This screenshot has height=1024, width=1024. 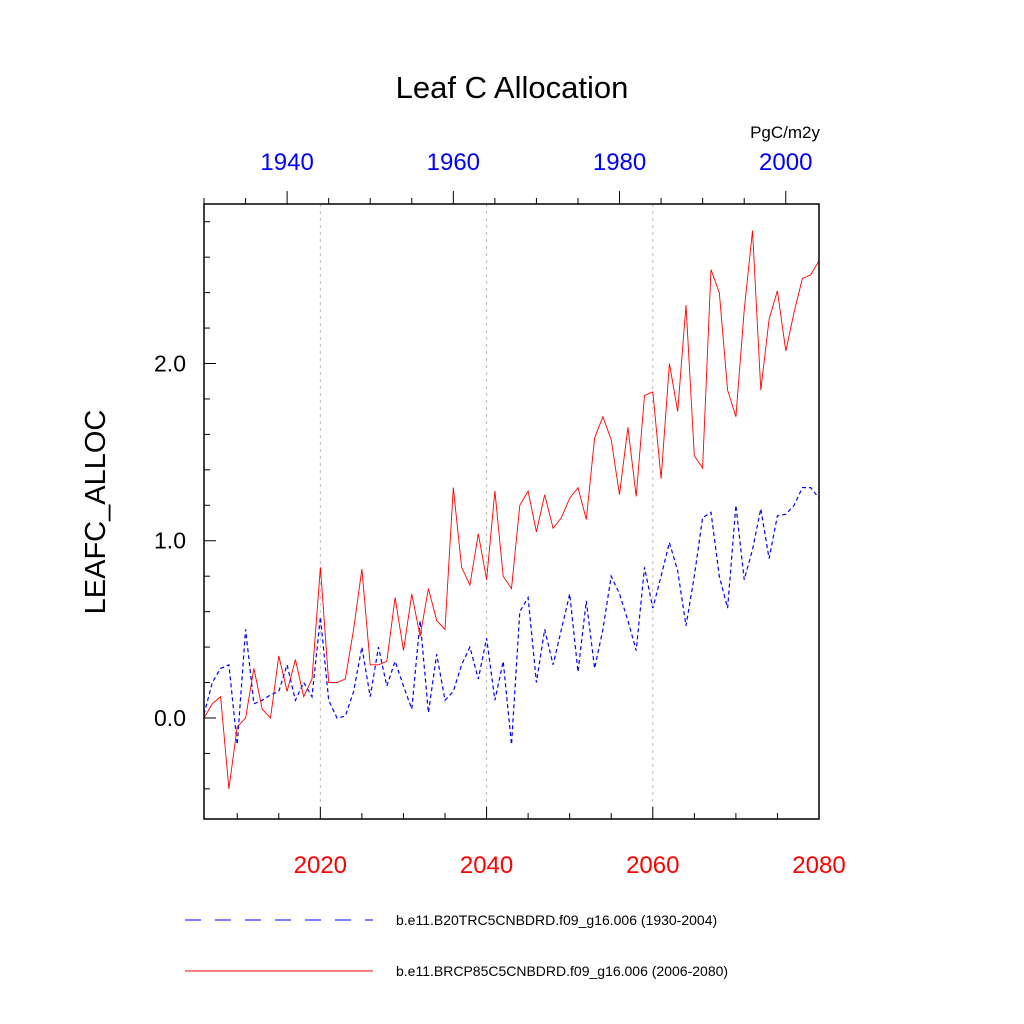 What do you see at coordinates (170, 364) in the screenshot?
I see `y-tick-label-2: 2.0` at bounding box center [170, 364].